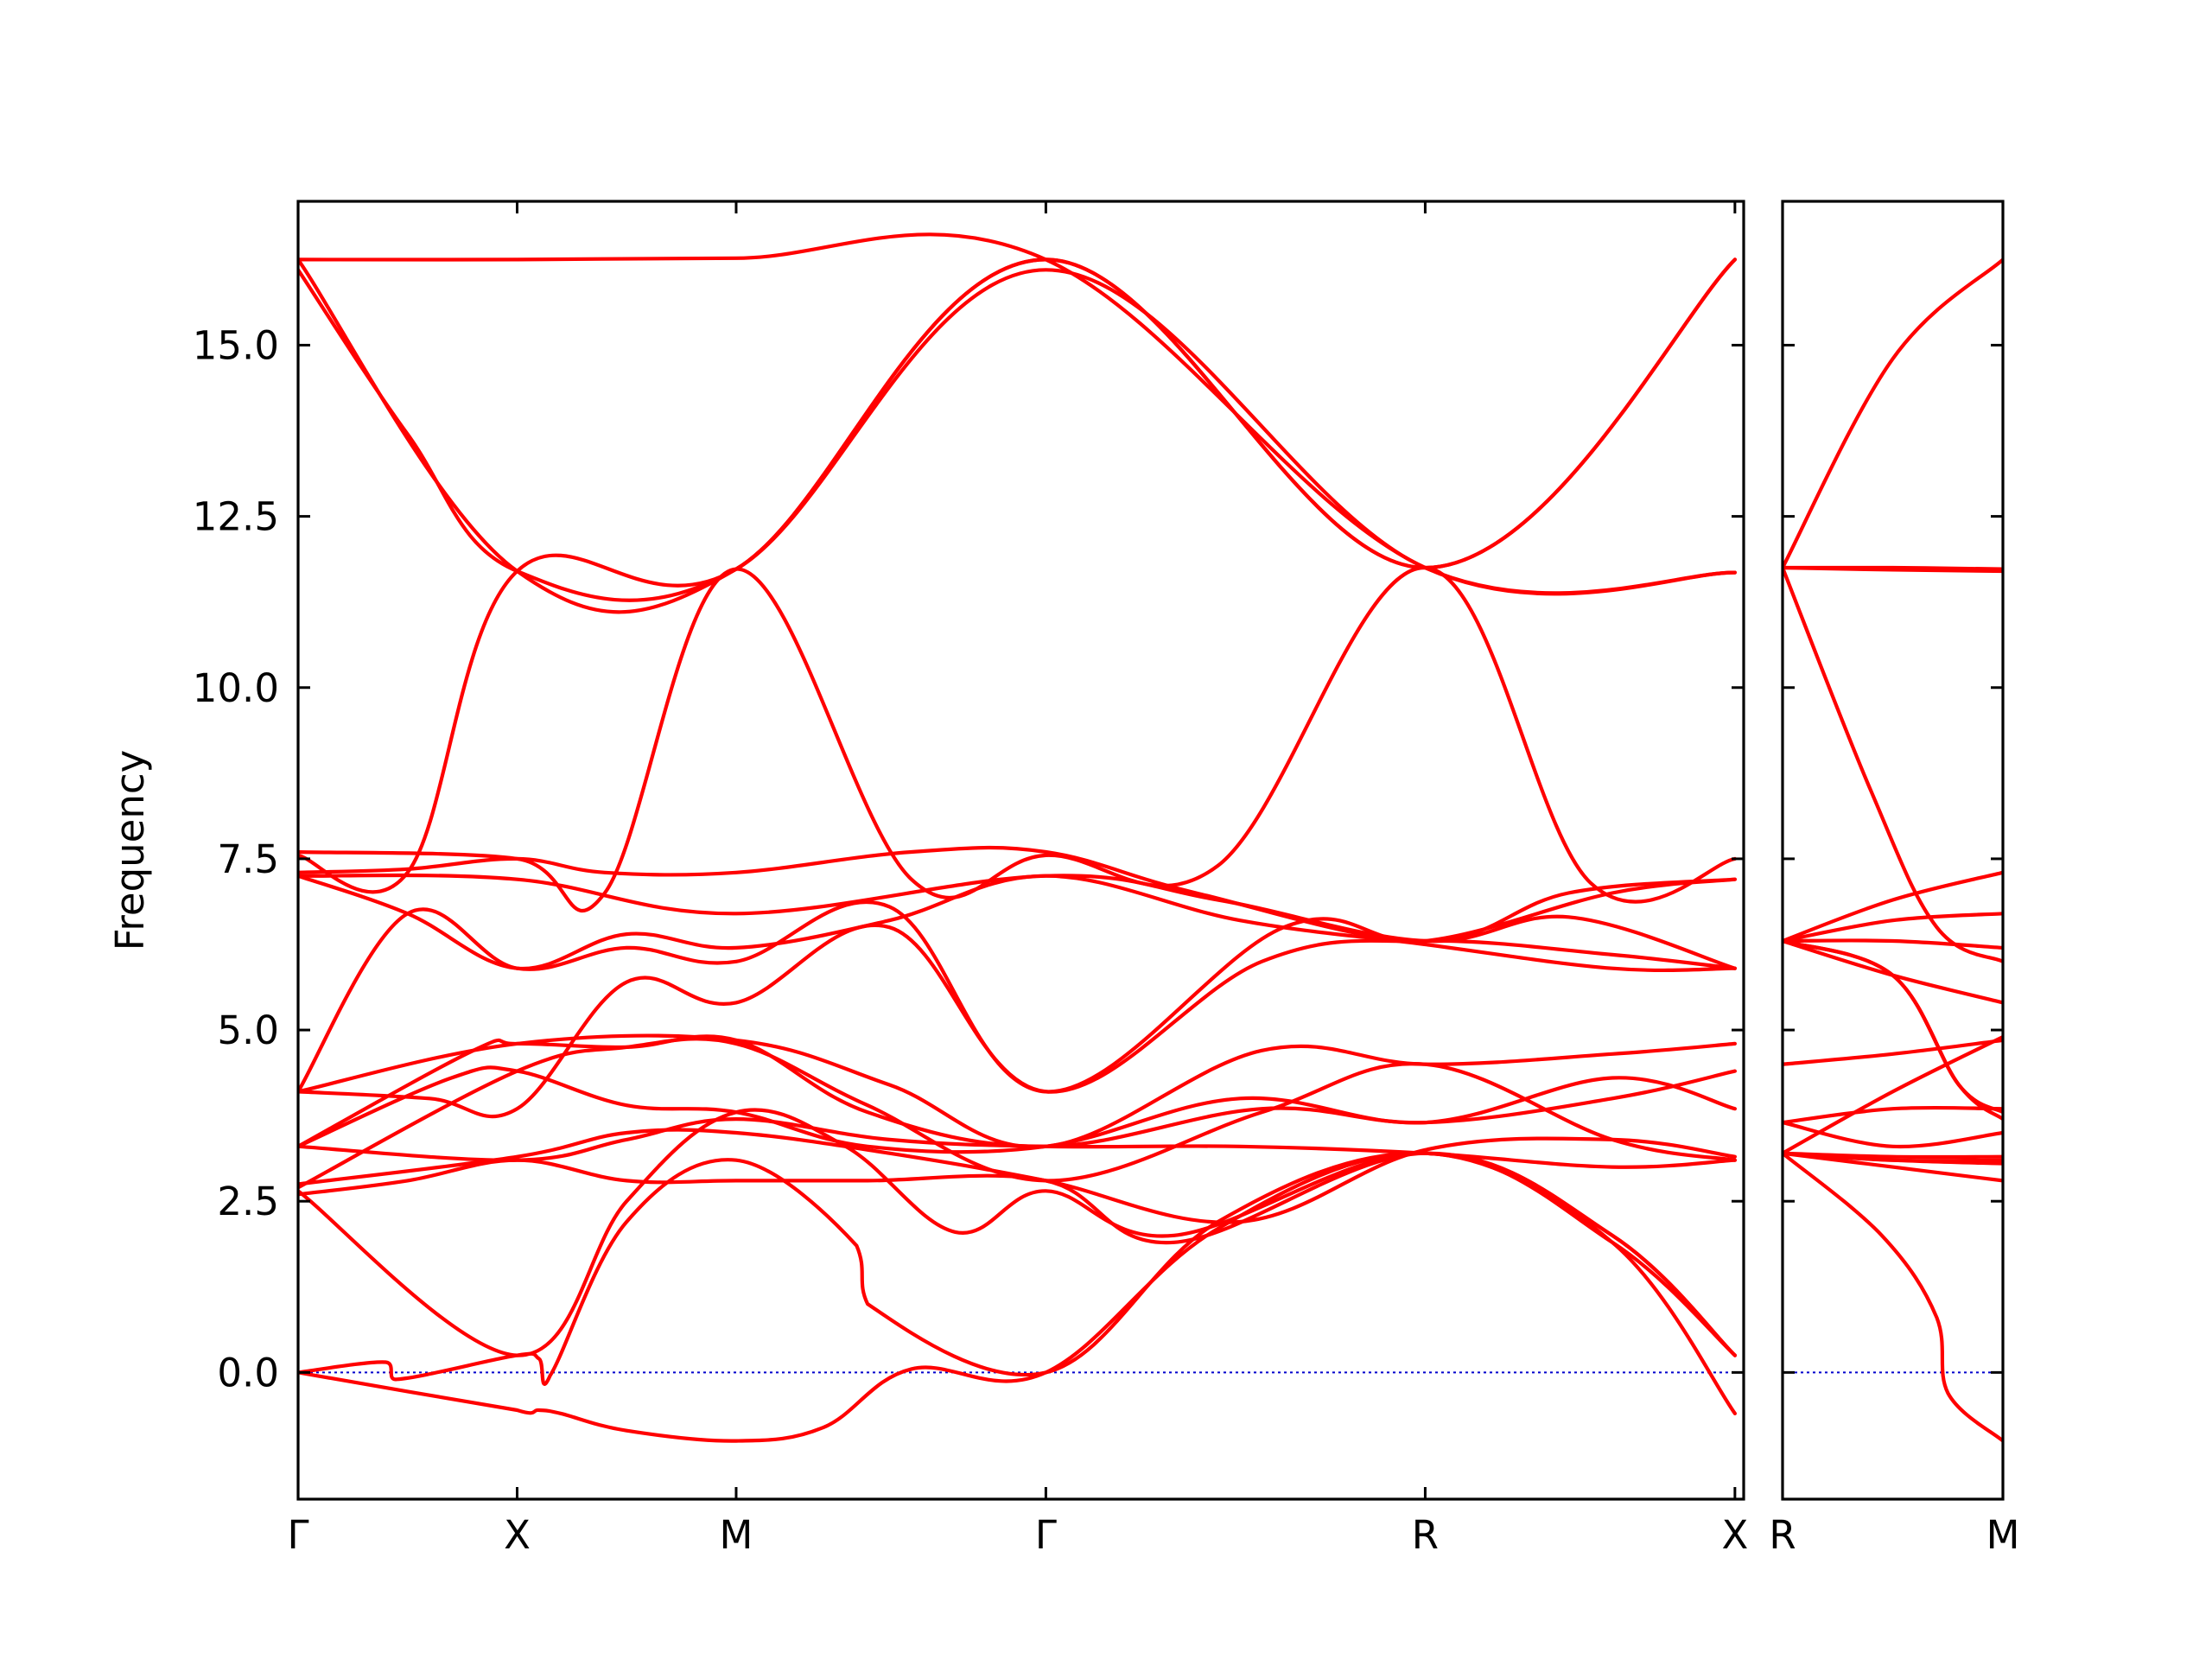 The image size is (2212, 1659). I want to click on y-axis-label: Frequency, so click(130, 850).